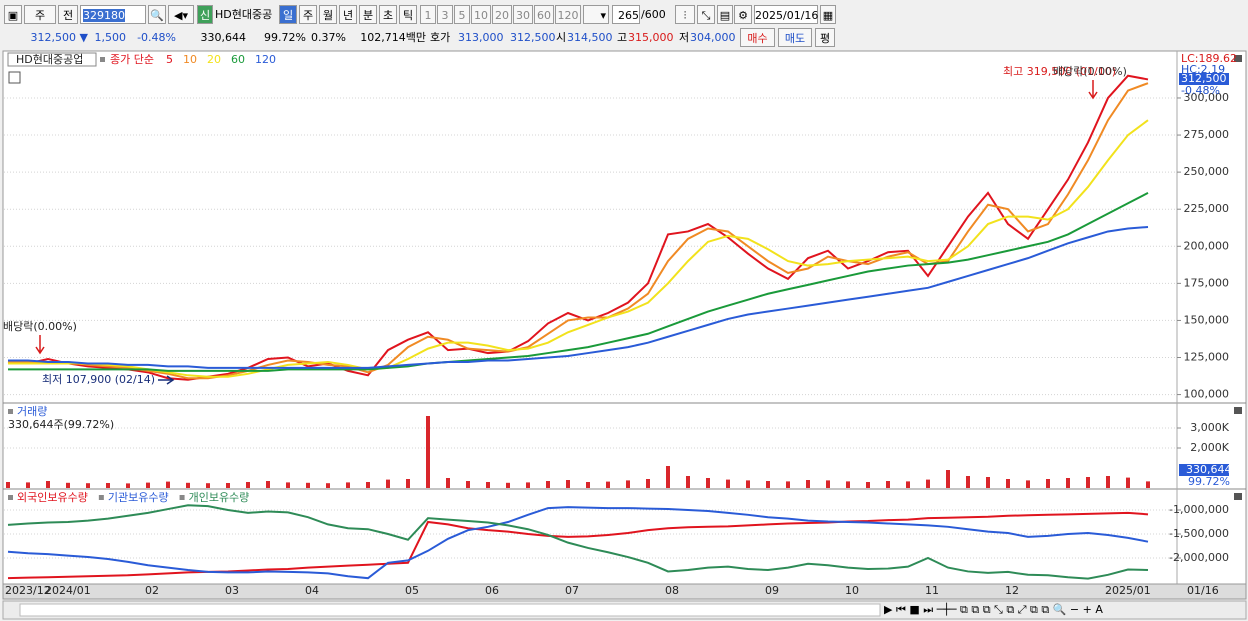 The width and height of the screenshot is (1248, 621). I want to click on interval-button: 60, so click(544, 14).